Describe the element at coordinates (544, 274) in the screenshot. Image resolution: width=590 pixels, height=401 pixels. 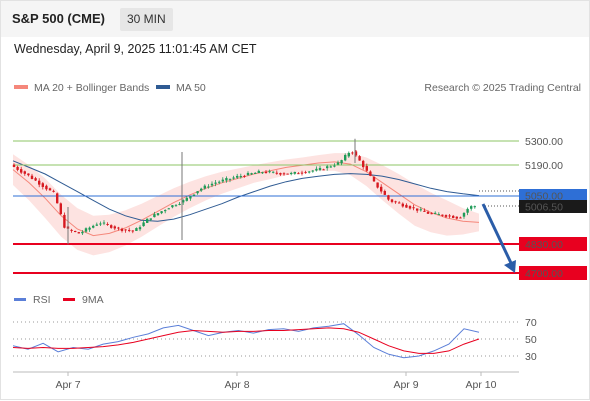
I see `support-2-label: 4700.00` at that location.